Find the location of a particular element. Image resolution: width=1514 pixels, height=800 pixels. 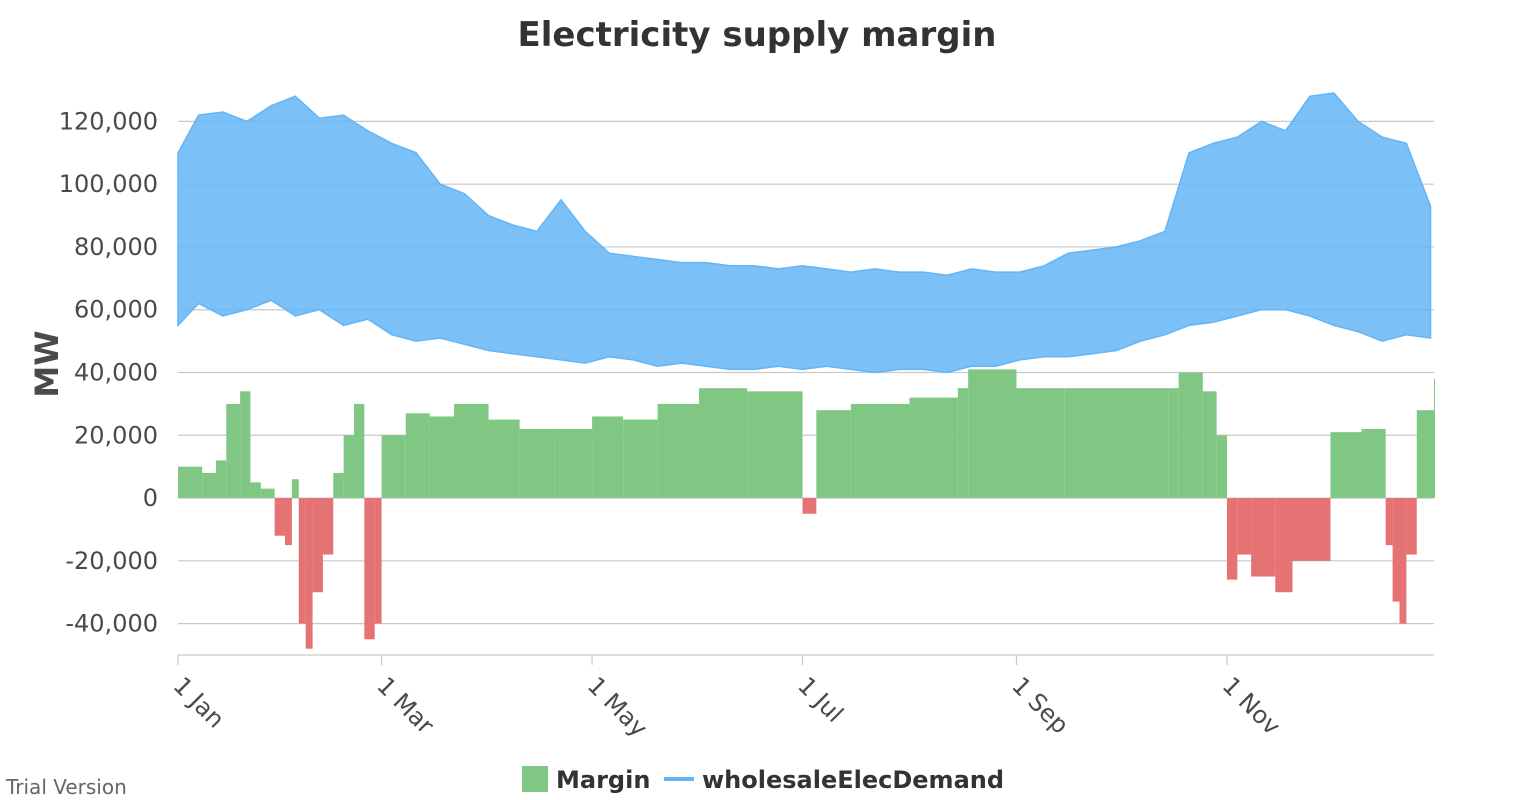

y-tick-label: -20,000 is located at coordinates (111, 561).